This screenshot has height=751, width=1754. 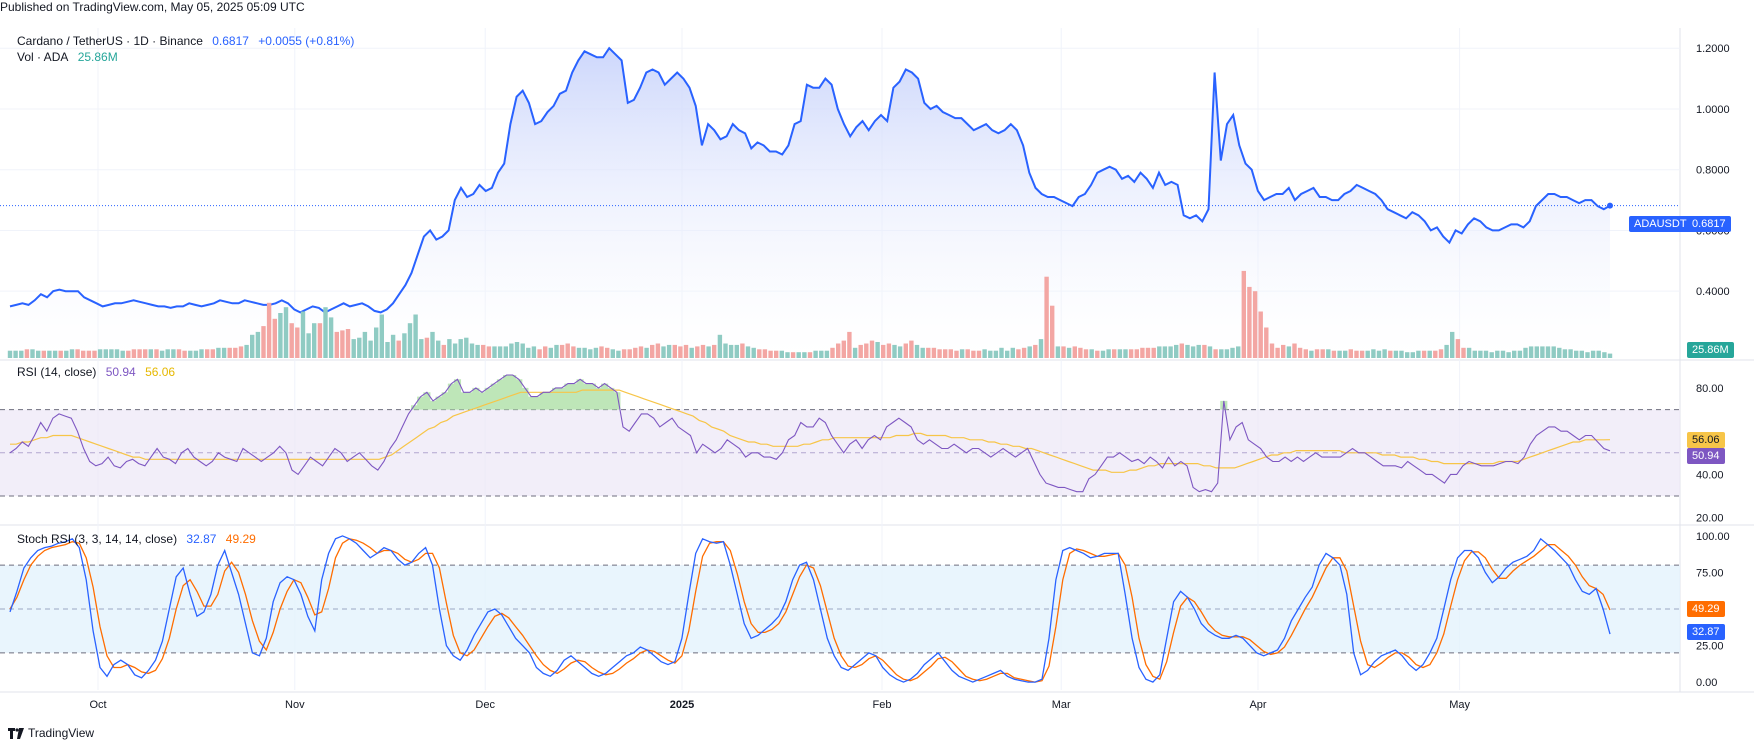 I want to click on footer-brand: TradingView, so click(x=61, y=733).